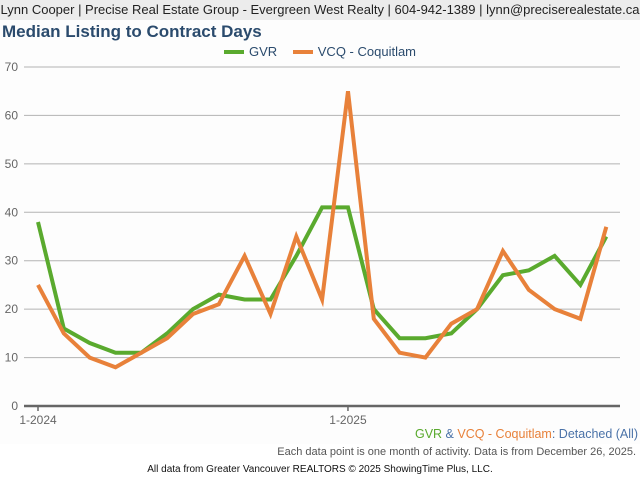 Image resolution: width=640 pixels, height=480 pixels. Describe the element at coordinates (428, 434) in the screenshot. I see `subtitle-part-0: GVR` at that location.